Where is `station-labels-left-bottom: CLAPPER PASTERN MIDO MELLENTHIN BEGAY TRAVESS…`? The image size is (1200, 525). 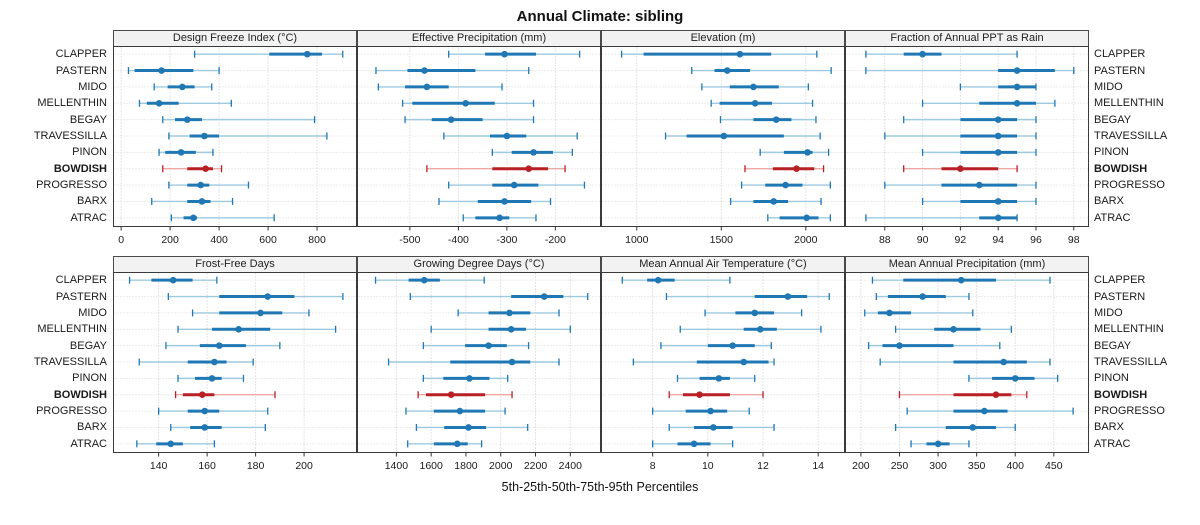 station-labels-left-bottom: CLAPPER PASTERN MIDO MELLENTHIN BEGAY TRAVESS… is located at coordinates (56, 366).